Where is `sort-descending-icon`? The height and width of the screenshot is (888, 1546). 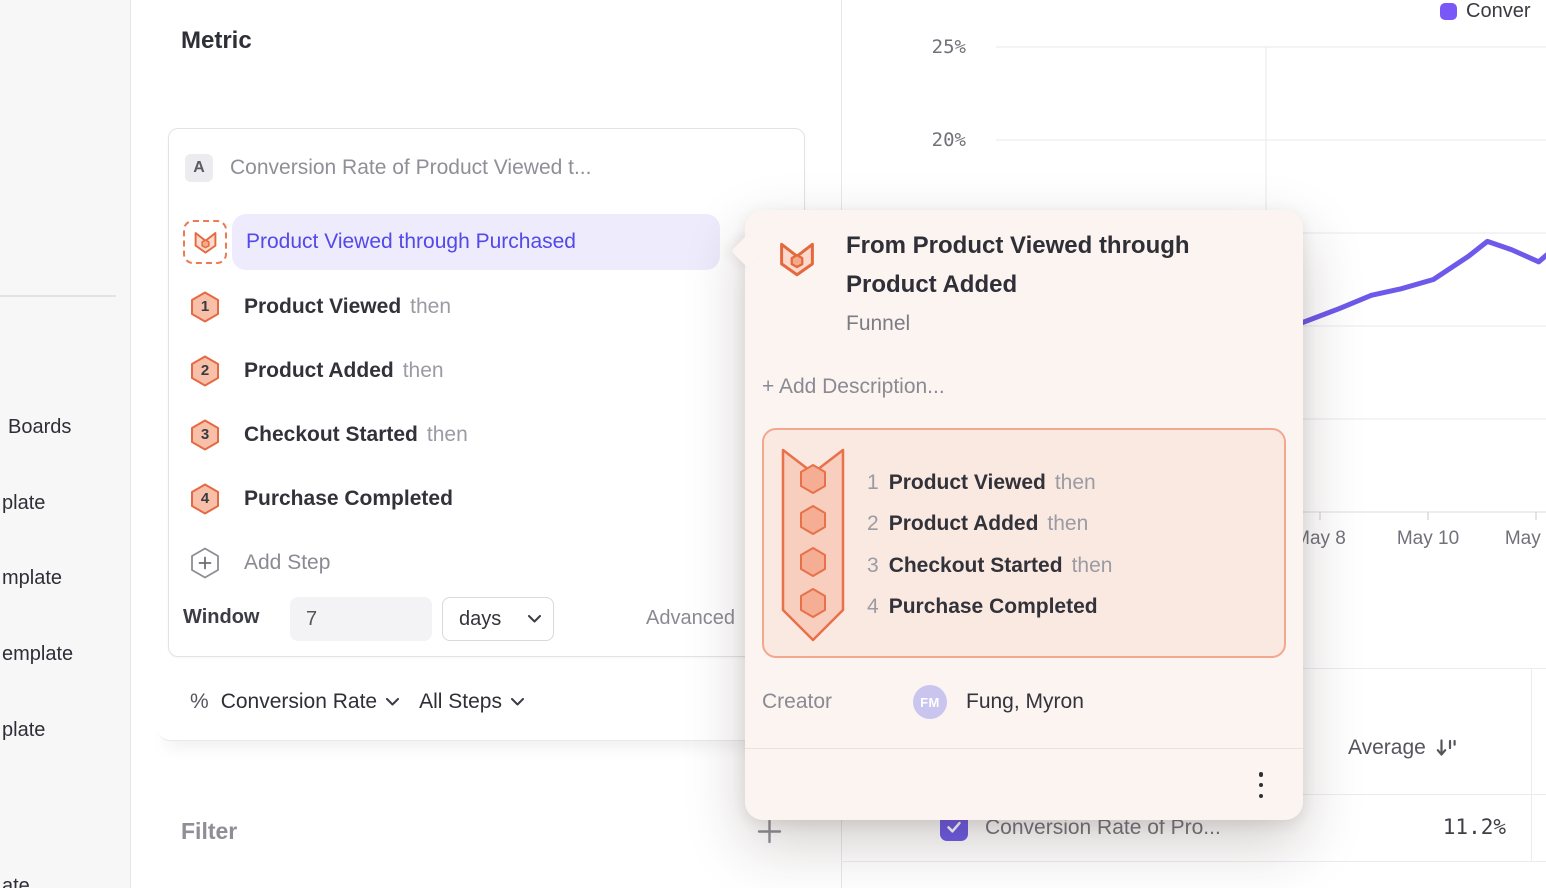 sort-descending-icon is located at coordinates (1447, 748).